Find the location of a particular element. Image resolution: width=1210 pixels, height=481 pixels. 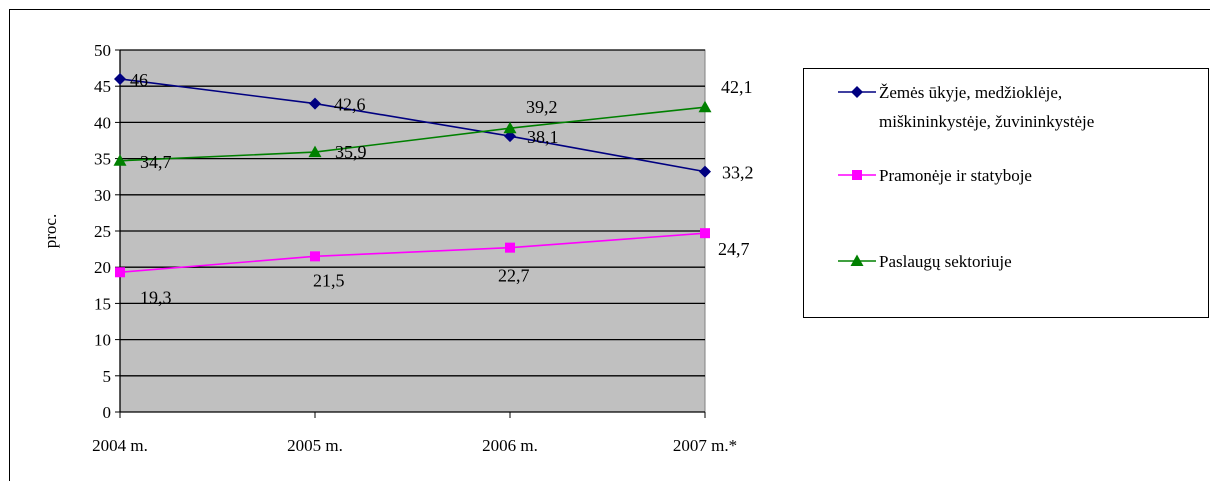

y-tick-label: 35 is located at coordinates (102, 159).